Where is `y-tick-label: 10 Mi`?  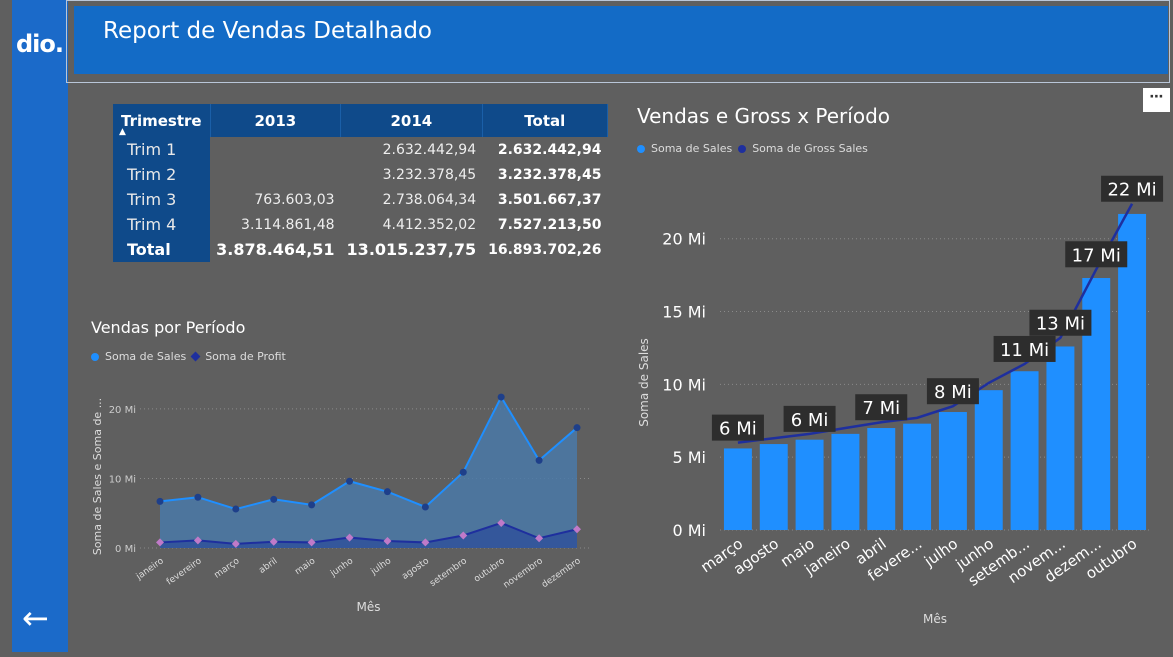
y-tick-label: 10 Mi is located at coordinates (122, 479).